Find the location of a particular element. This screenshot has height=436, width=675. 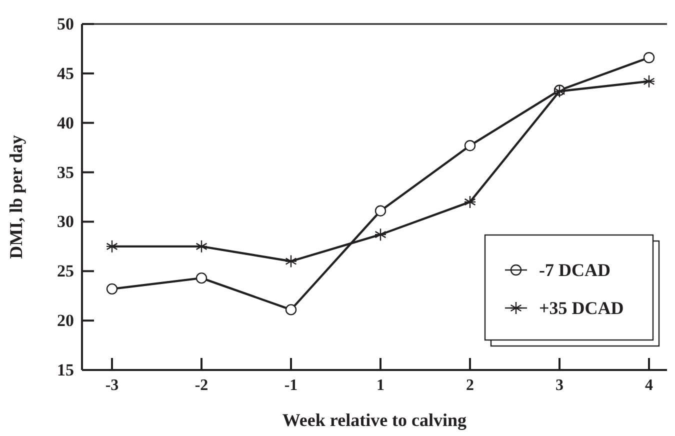

y-tick-label: 15 is located at coordinates (65, 370).